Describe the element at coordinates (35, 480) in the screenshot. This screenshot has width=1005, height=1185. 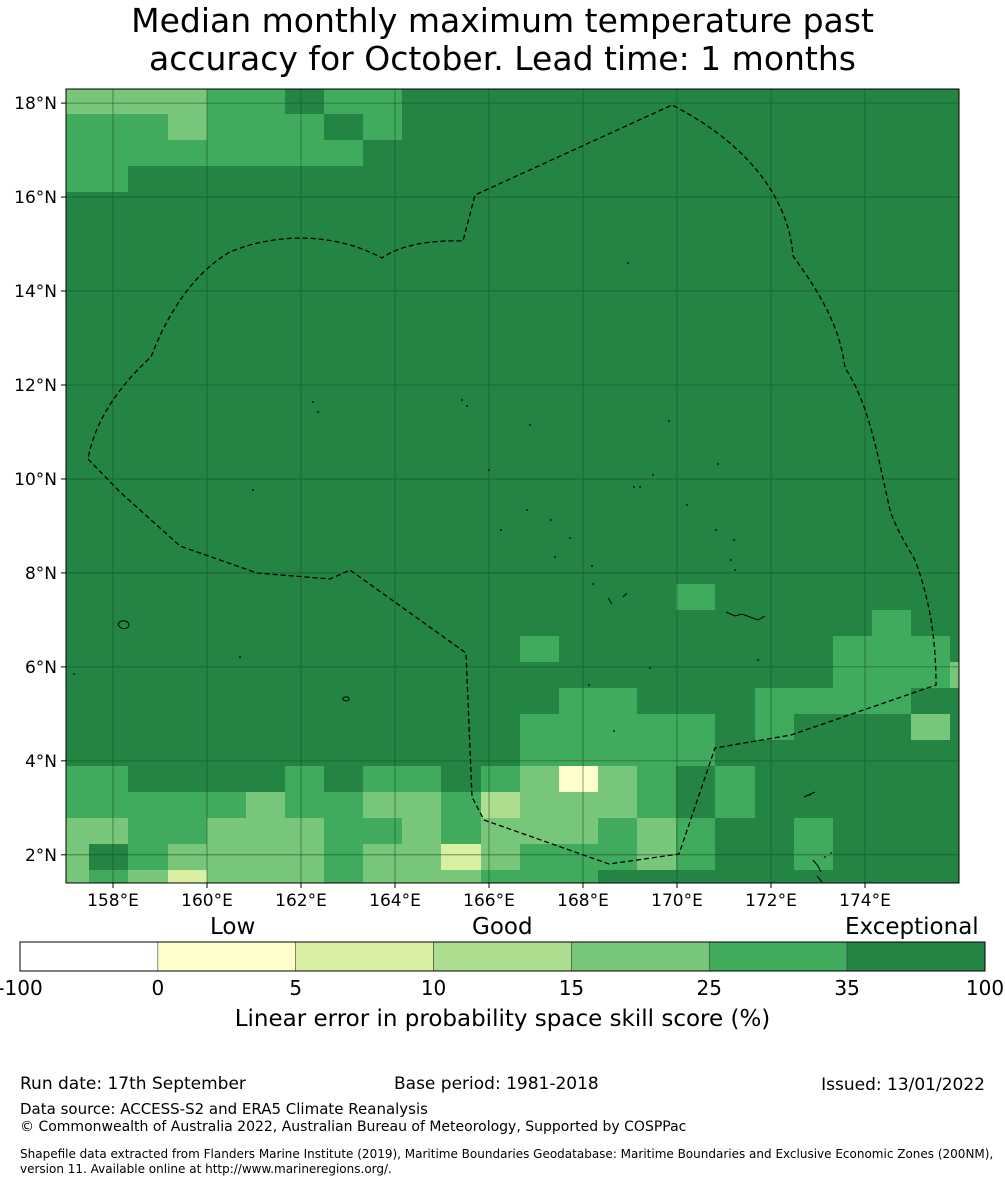
I see `lat-tick-label: 10°N` at that location.